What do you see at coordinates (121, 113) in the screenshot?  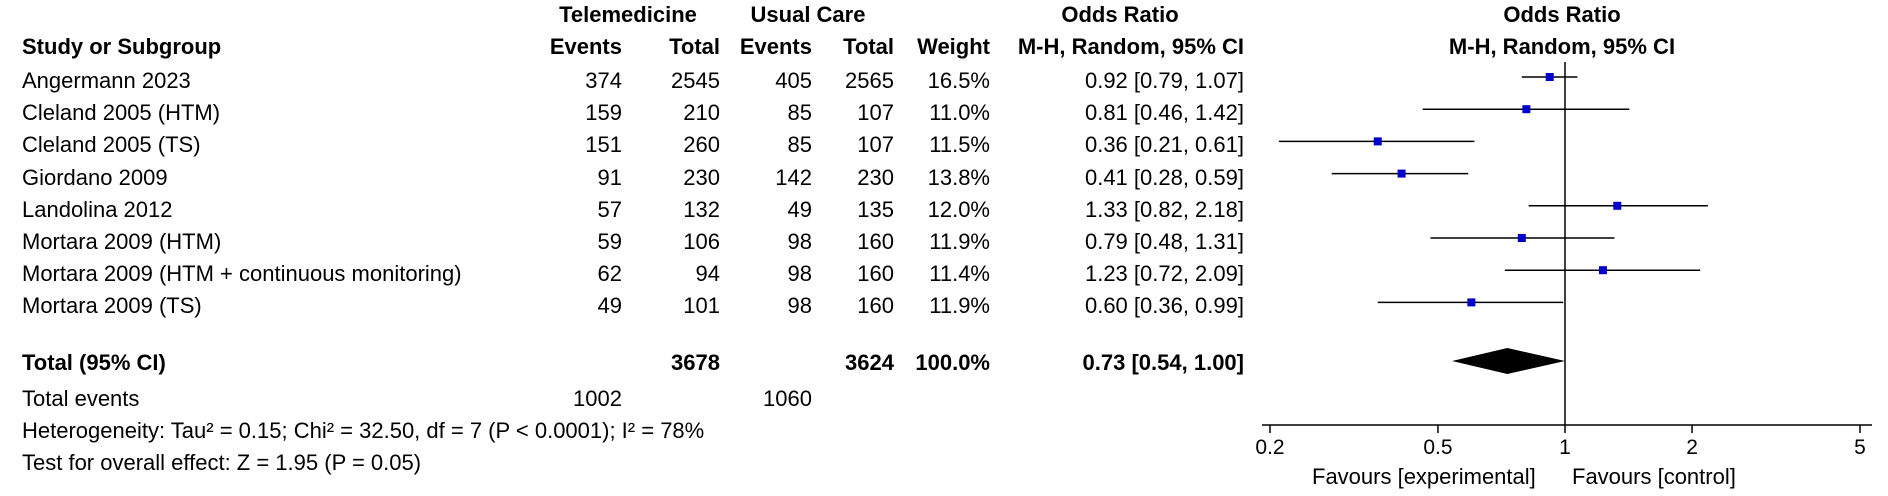 I see `study-name: Cleland 2005 (HTM)` at bounding box center [121, 113].